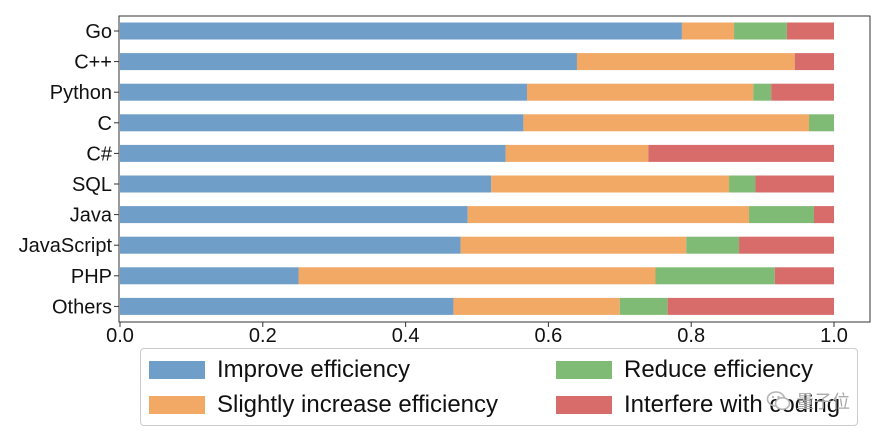  I want to click on x-tick-label: 1.0, so click(834, 335).